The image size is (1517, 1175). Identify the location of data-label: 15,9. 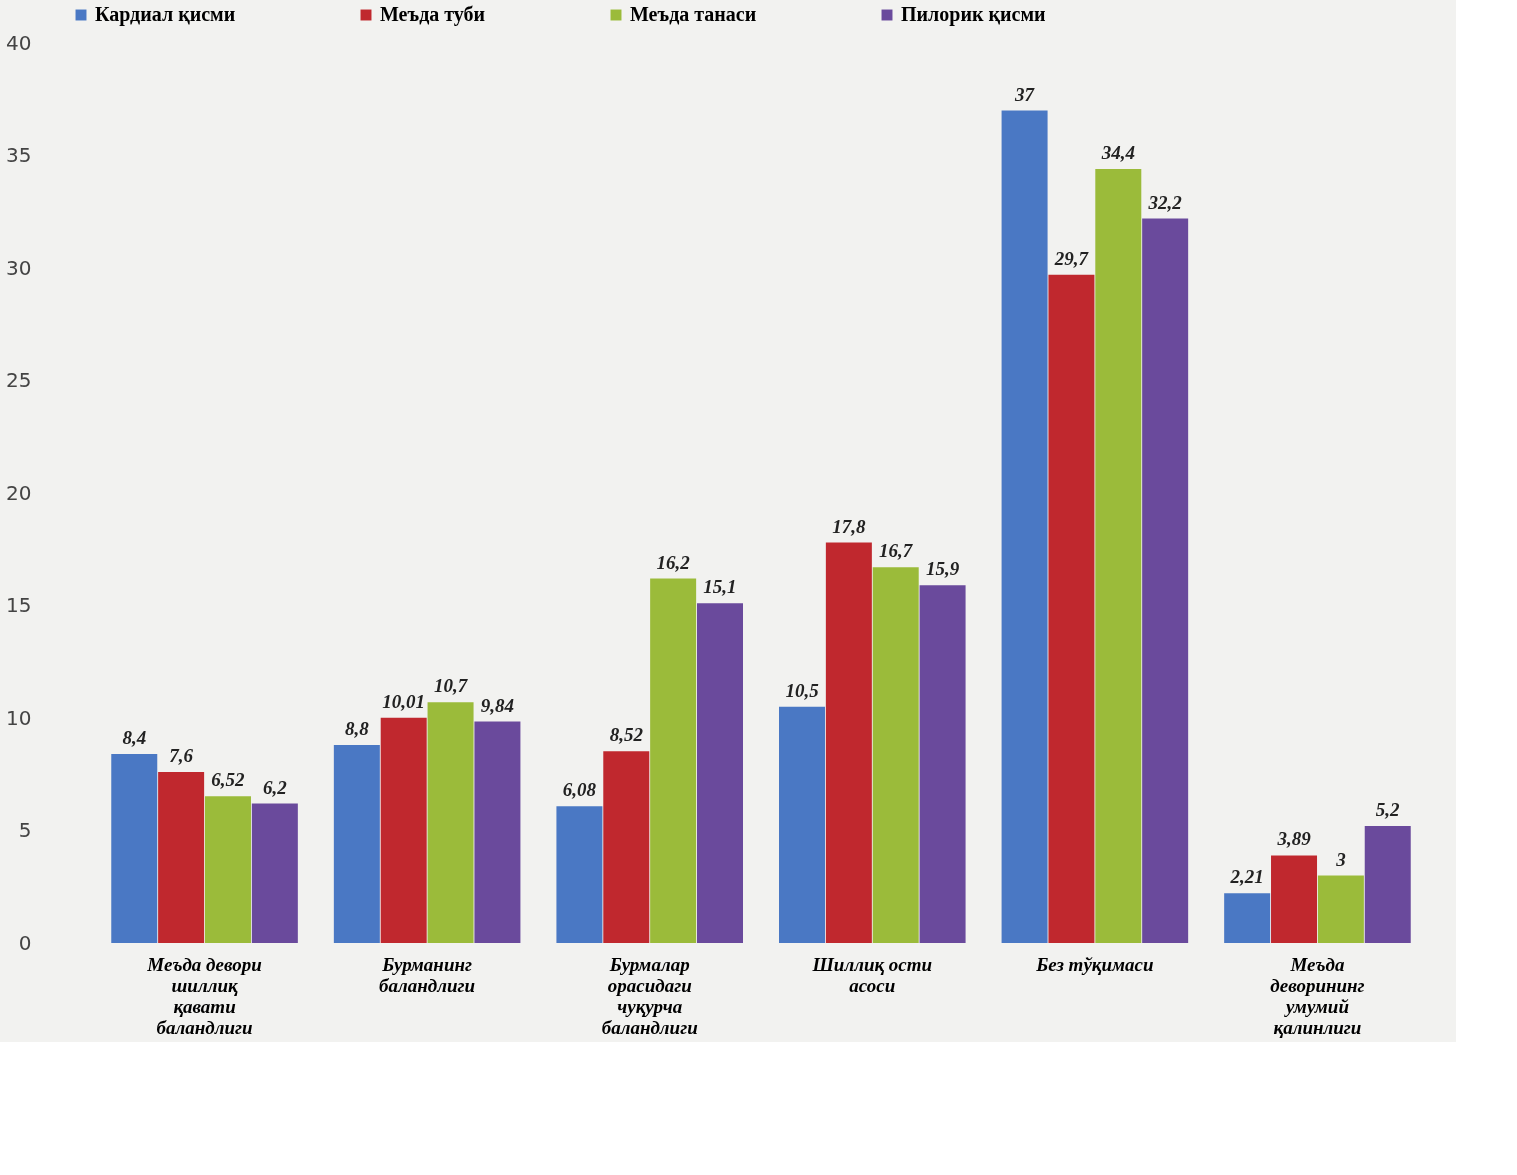
(942, 569).